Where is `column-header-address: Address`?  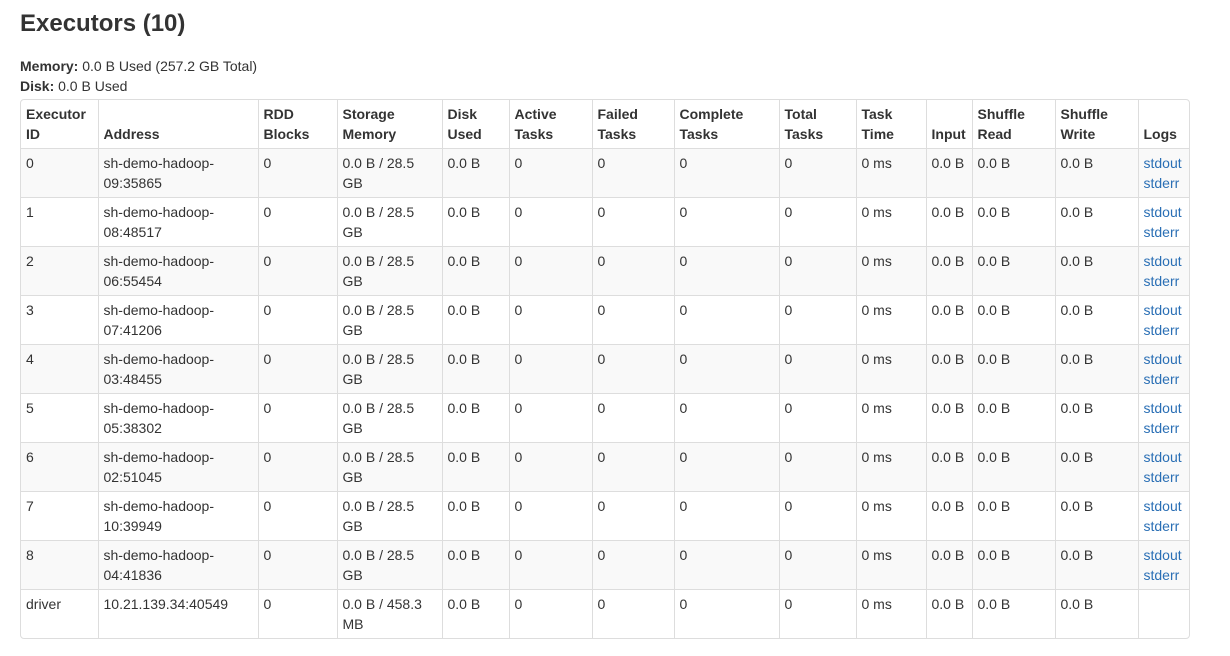
column-header-address: Address is located at coordinates (177, 124).